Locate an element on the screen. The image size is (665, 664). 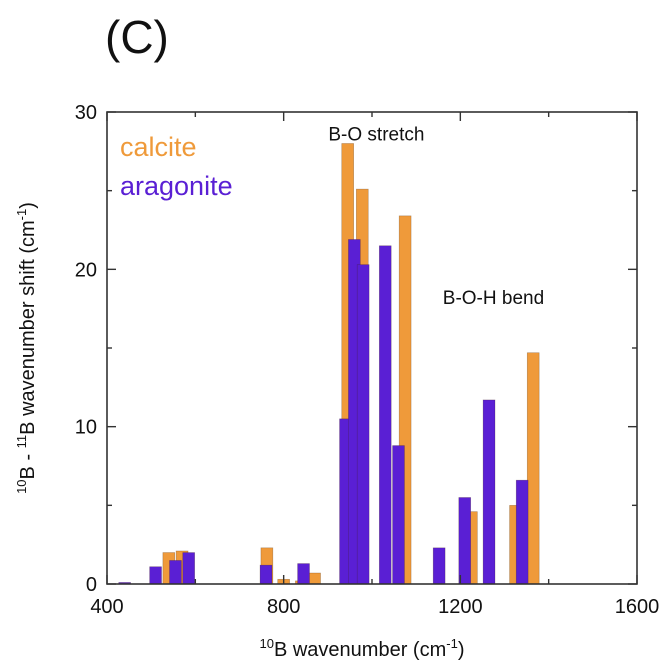
x-tick-label: 800 is located at coordinates (283, 607).